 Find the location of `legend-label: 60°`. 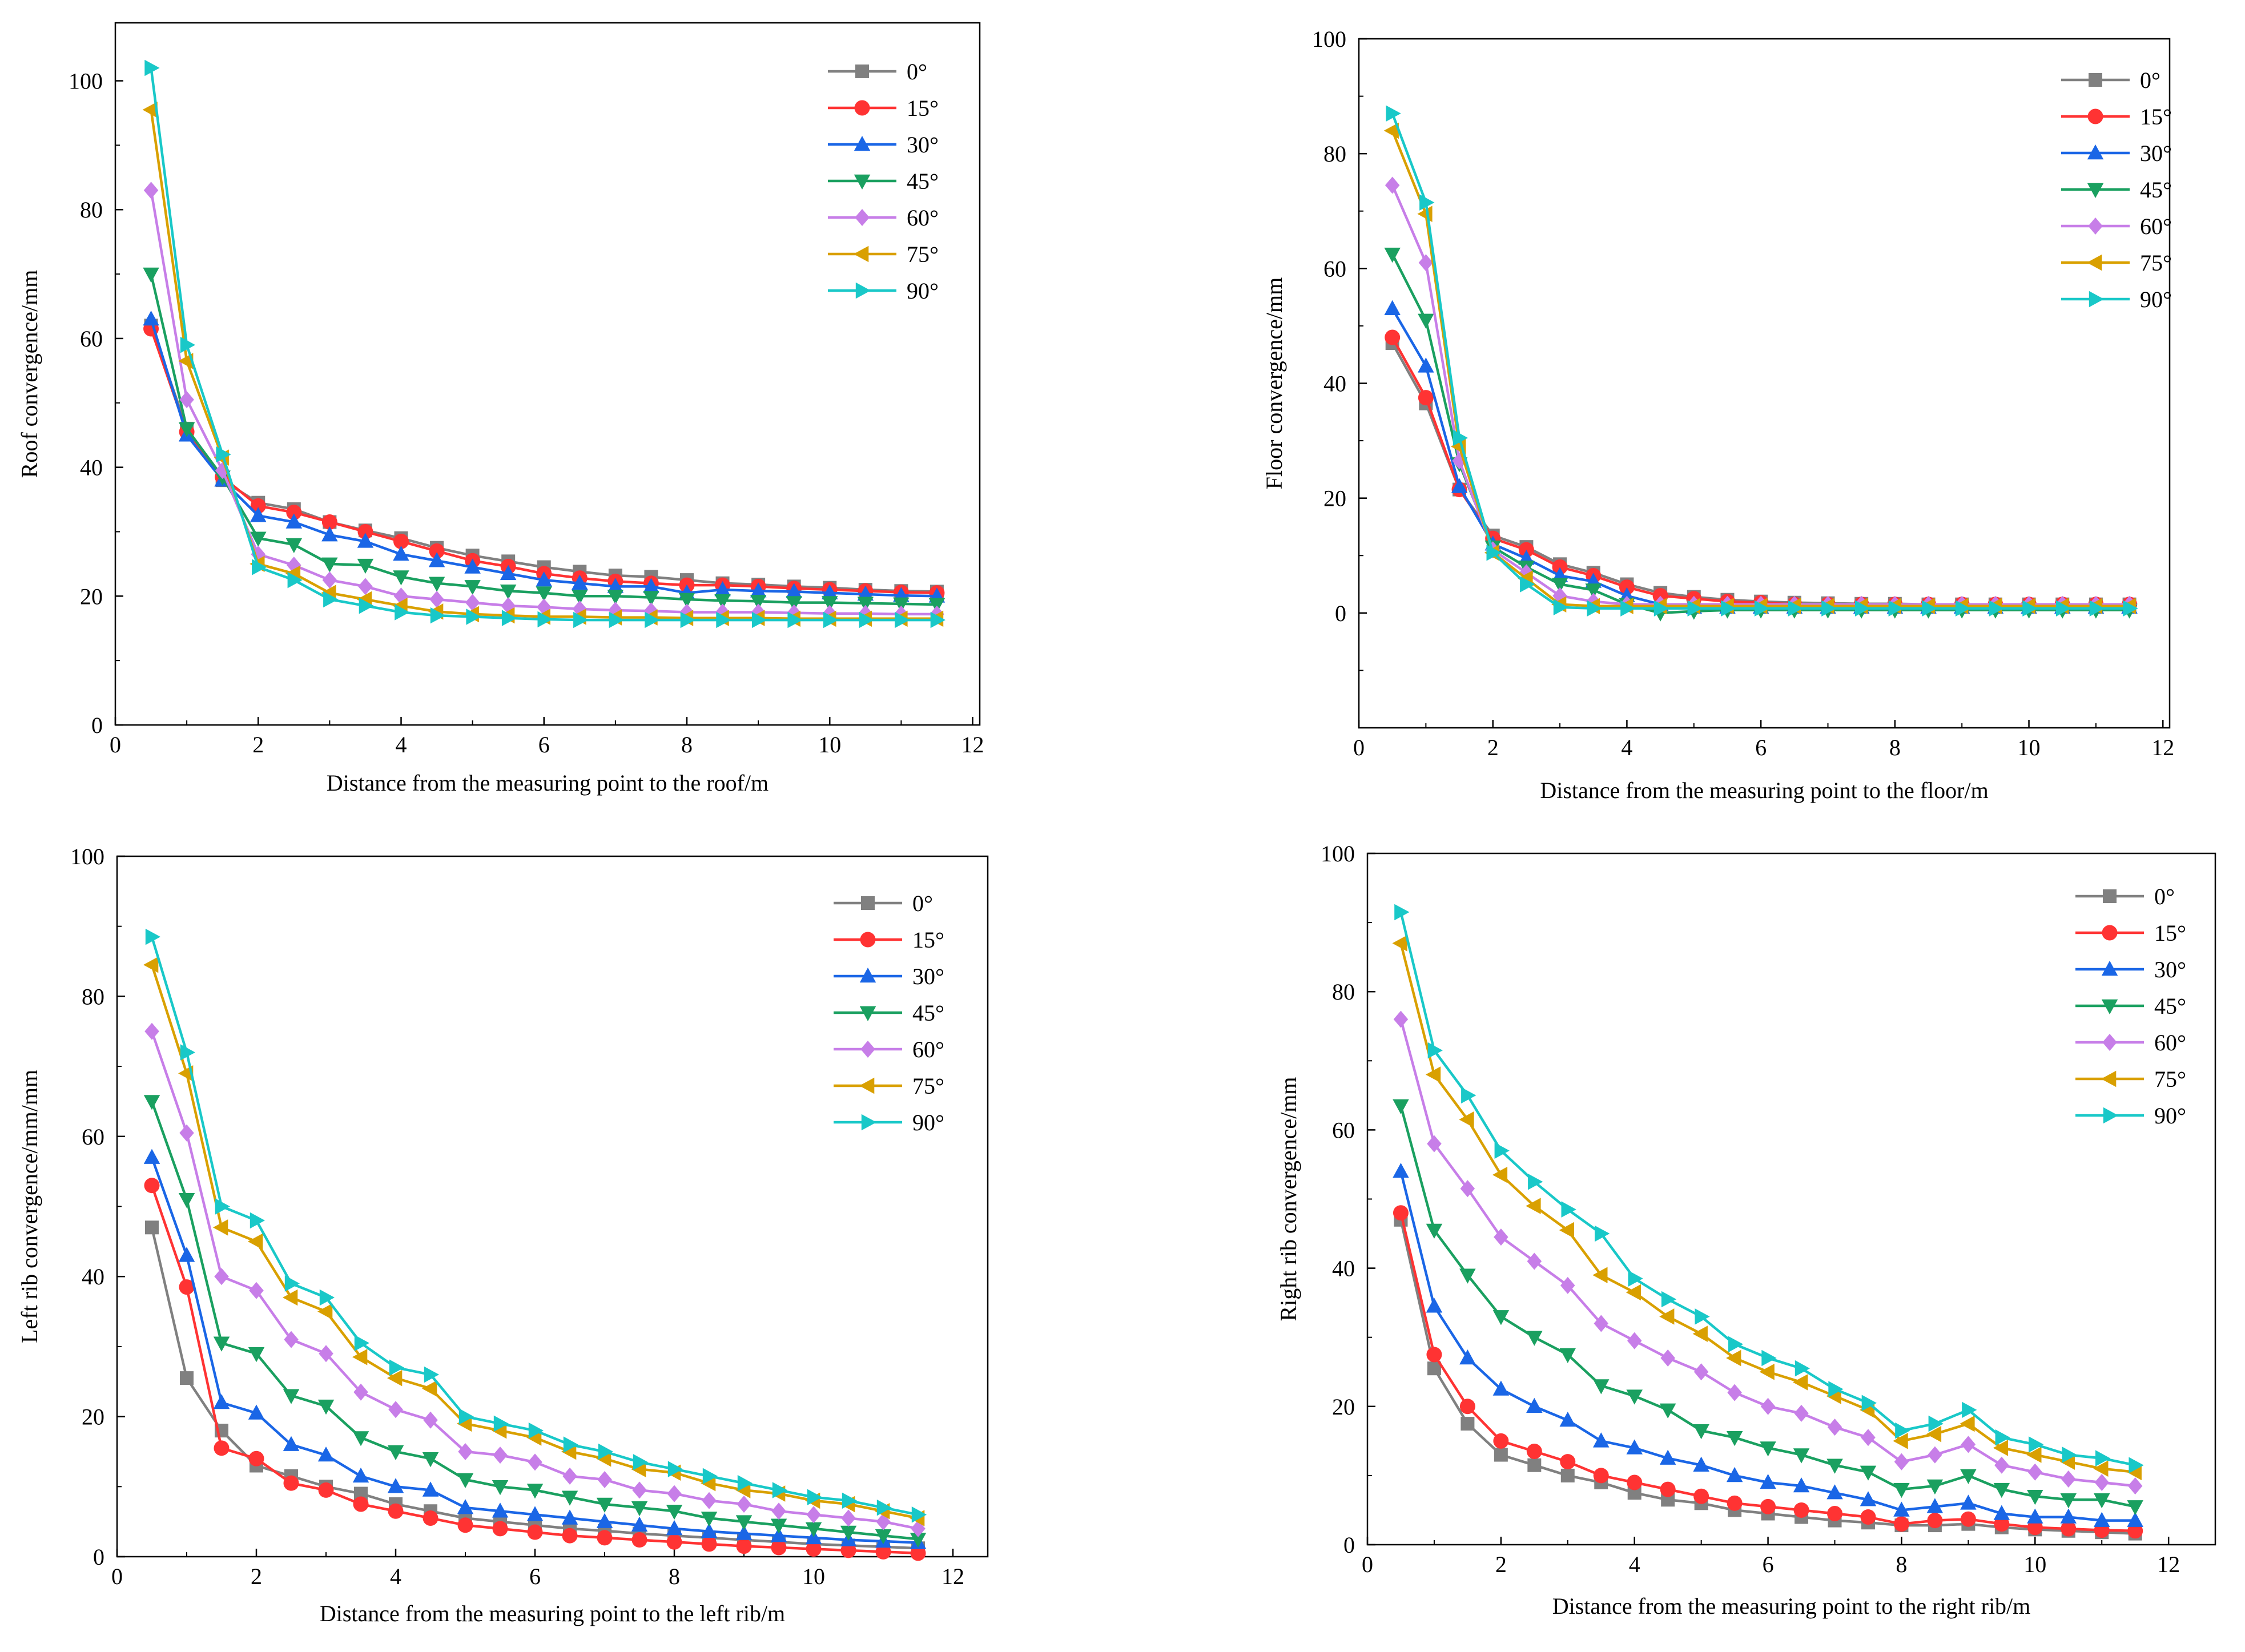

legend-label: 60° is located at coordinates (923, 218).